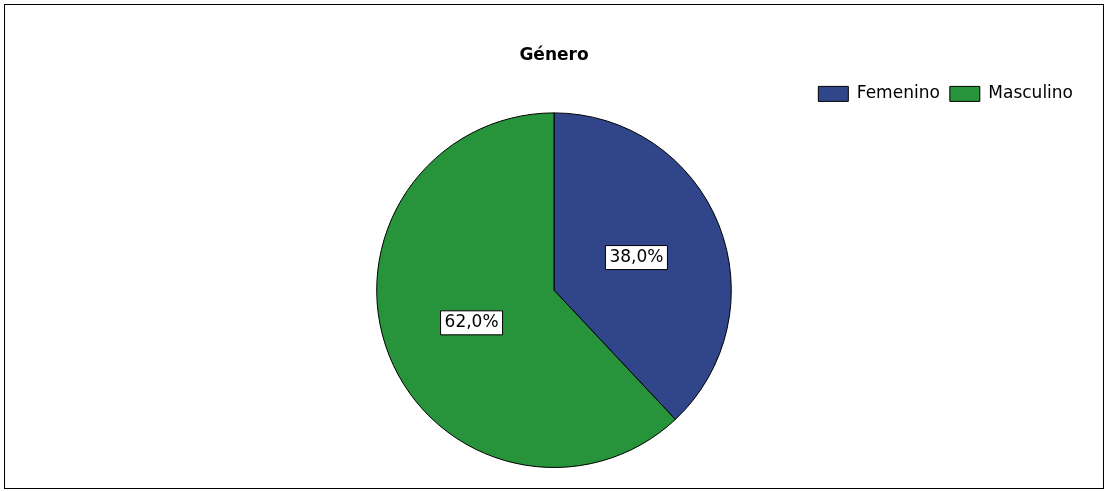  What do you see at coordinates (554, 53) in the screenshot?
I see `chart-title: Género` at bounding box center [554, 53].